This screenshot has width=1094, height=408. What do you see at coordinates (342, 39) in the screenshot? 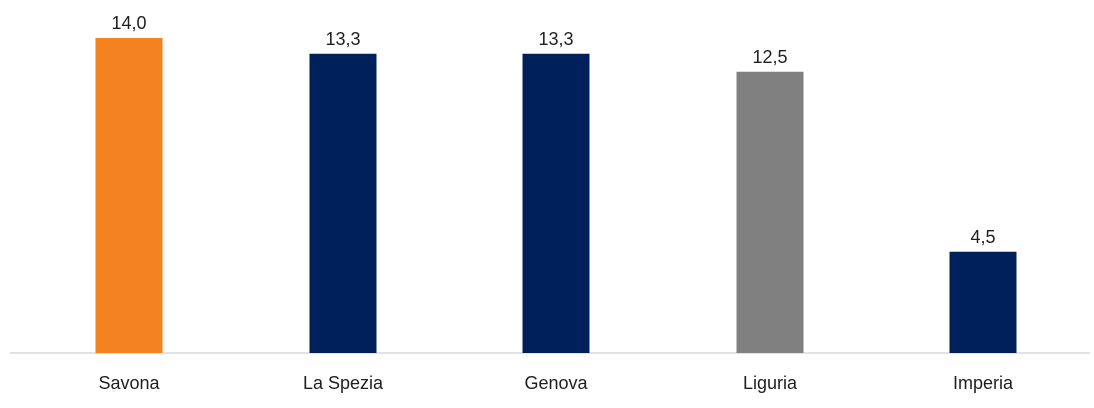
I see `value-label-la-spezia: 13,3` at bounding box center [342, 39].